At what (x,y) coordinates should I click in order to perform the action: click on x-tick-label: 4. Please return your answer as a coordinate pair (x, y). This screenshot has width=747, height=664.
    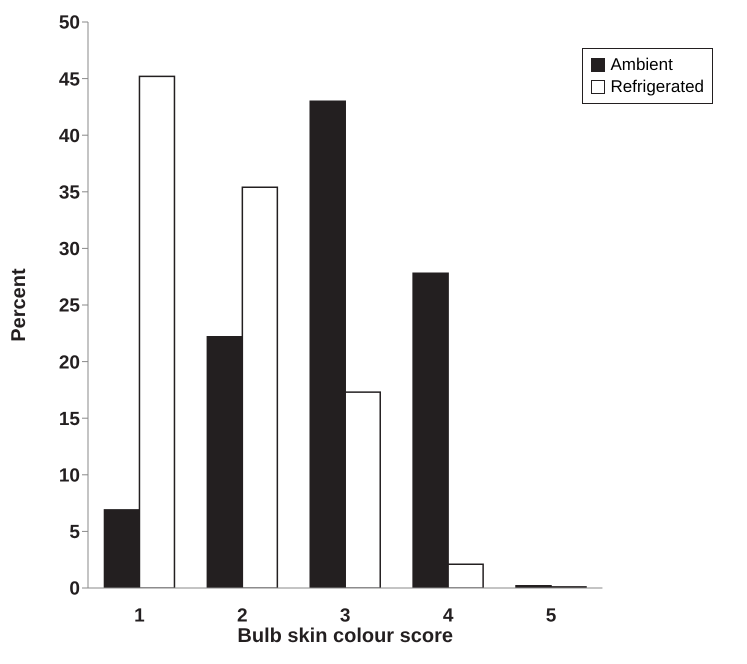
    Looking at the image, I should click on (448, 615).